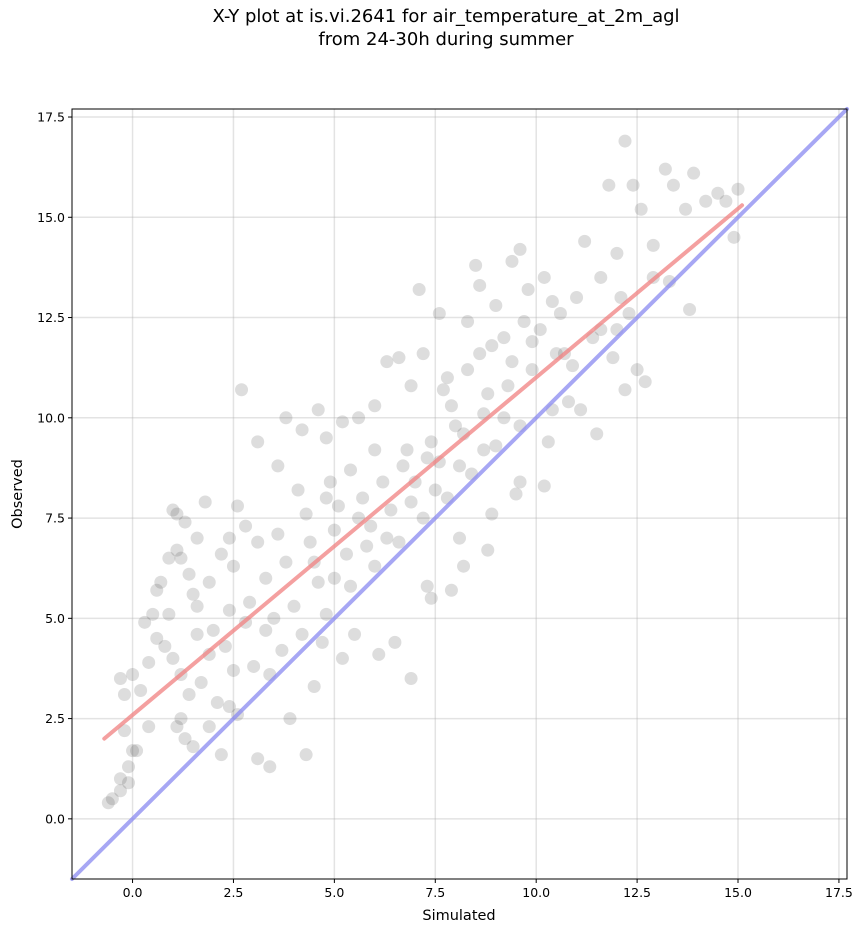 The height and width of the screenshot is (934, 862). What do you see at coordinates (18, 494) in the screenshot?
I see `y-axis-label: Observed` at bounding box center [18, 494].